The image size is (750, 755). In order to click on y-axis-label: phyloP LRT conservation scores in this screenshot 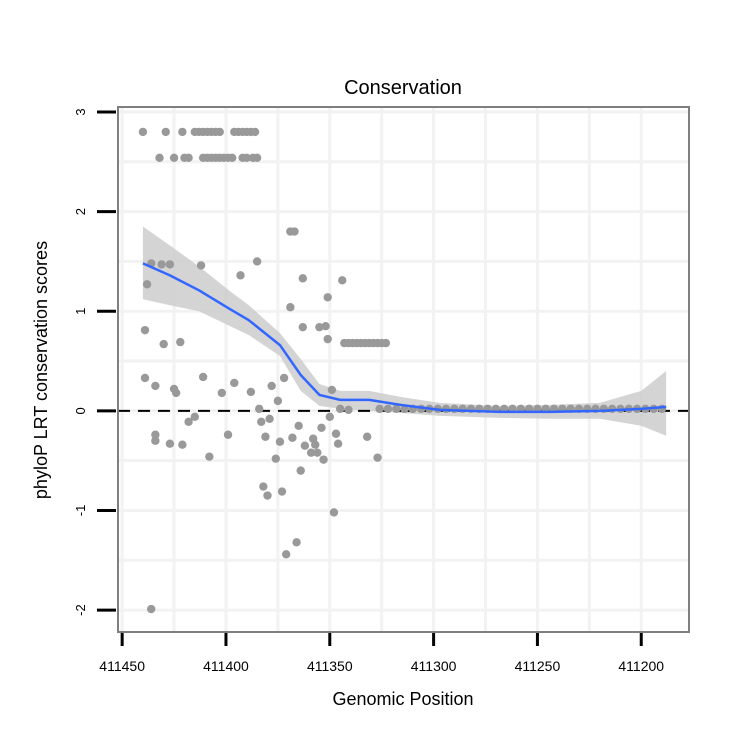, I will do `click(41, 370)`.